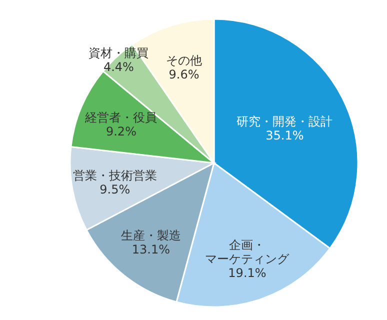 The image size is (387, 320). I want to click on data-label: 9.5%, so click(115, 189).